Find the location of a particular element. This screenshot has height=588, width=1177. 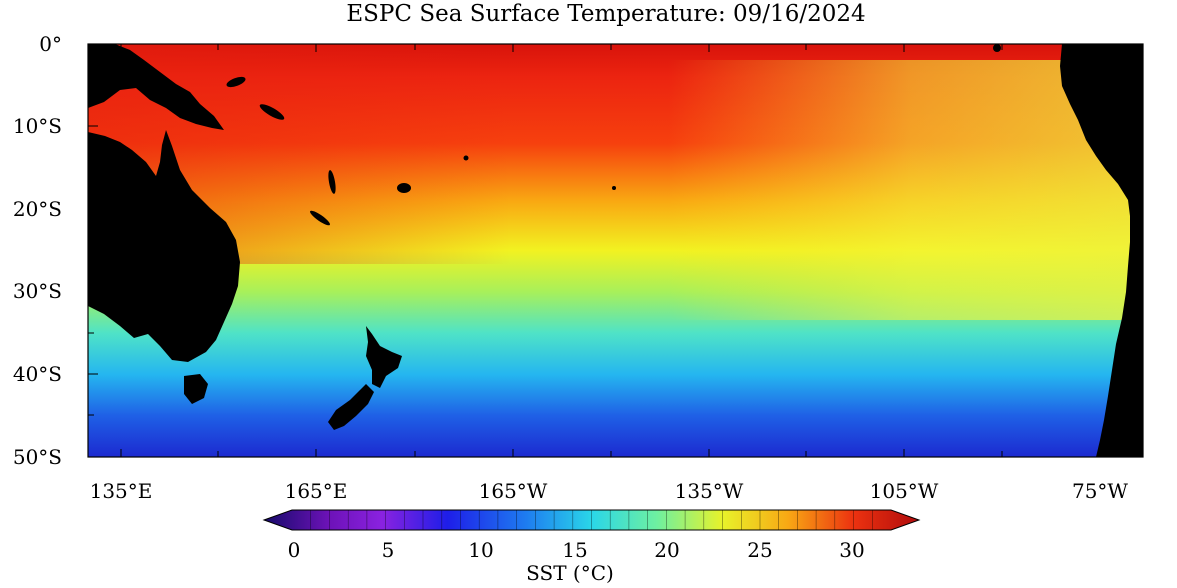

lat-label-20s: 20°S is located at coordinates (37, 209).